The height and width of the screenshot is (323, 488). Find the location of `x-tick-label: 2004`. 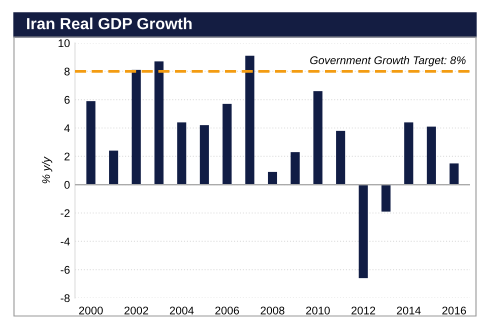

x-tick-label: 2004 is located at coordinates (182, 310).